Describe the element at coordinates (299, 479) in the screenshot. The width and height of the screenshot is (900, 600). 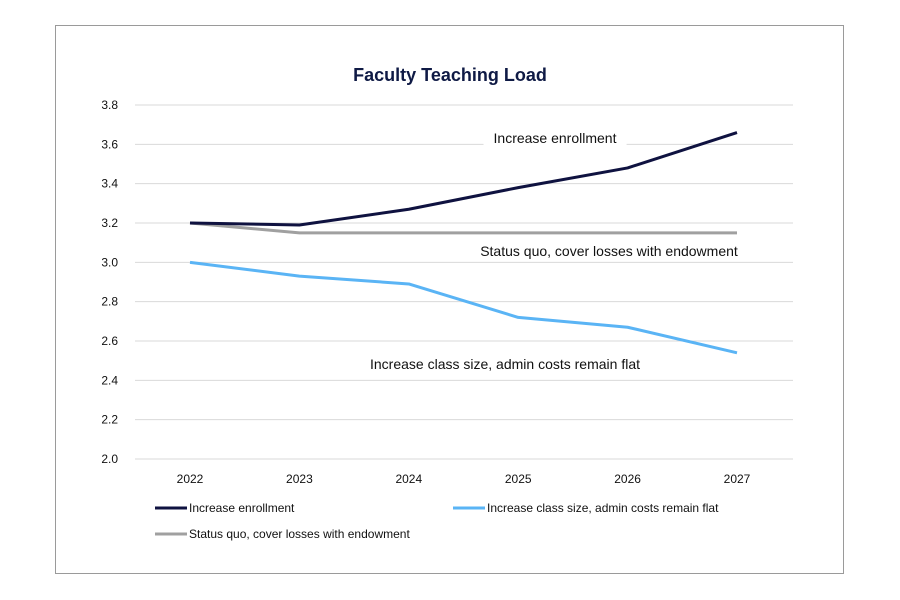
I see `x-tick-label: 2023` at that location.